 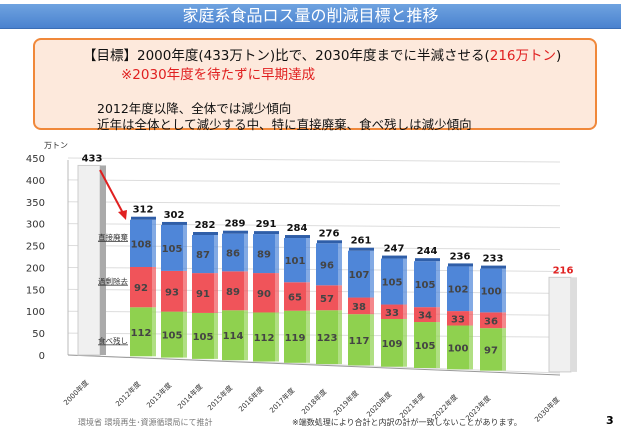 What do you see at coordinates (560, 324) in the screenshot?
I see `bar-2030年度` at bounding box center [560, 324].